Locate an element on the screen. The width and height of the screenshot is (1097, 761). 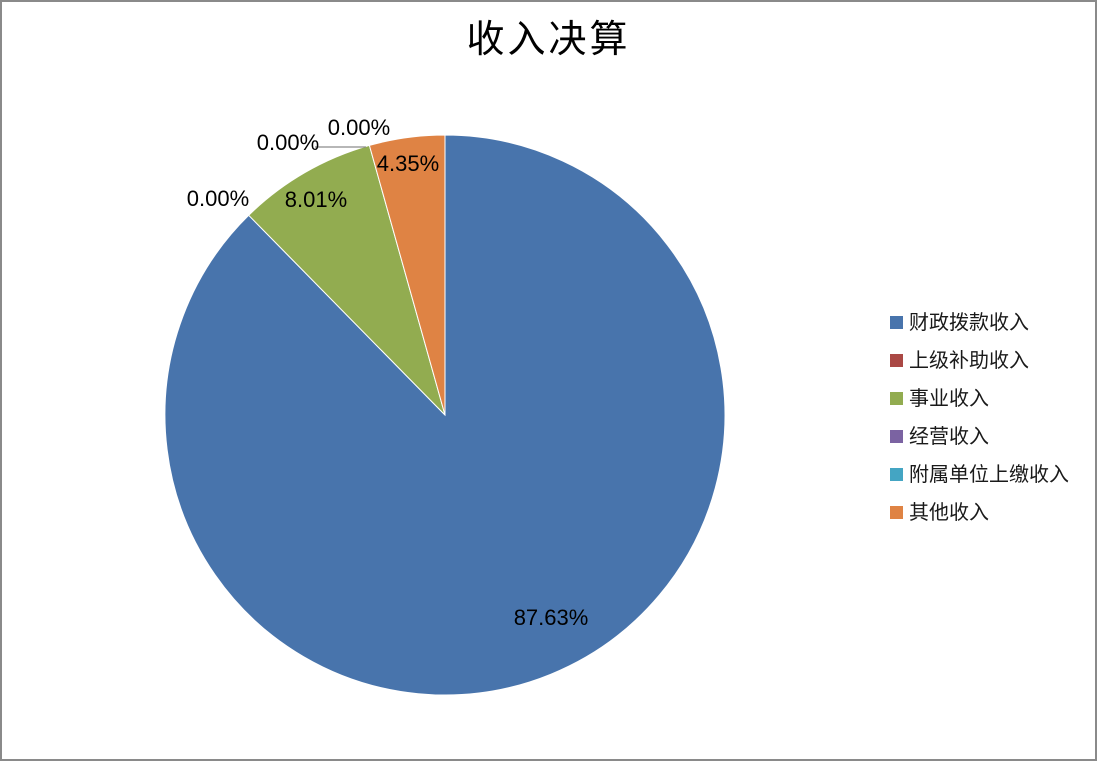
legend-label: 财政拨款收入 is located at coordinates (969, 322).